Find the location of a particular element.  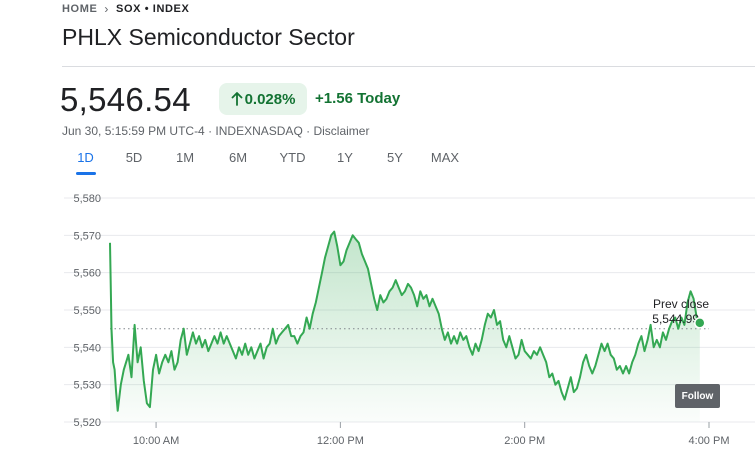

range-tabs: 1D 5D 1M 6M YTD 1Y 5Y MAX is located at coordinates (266, 162).